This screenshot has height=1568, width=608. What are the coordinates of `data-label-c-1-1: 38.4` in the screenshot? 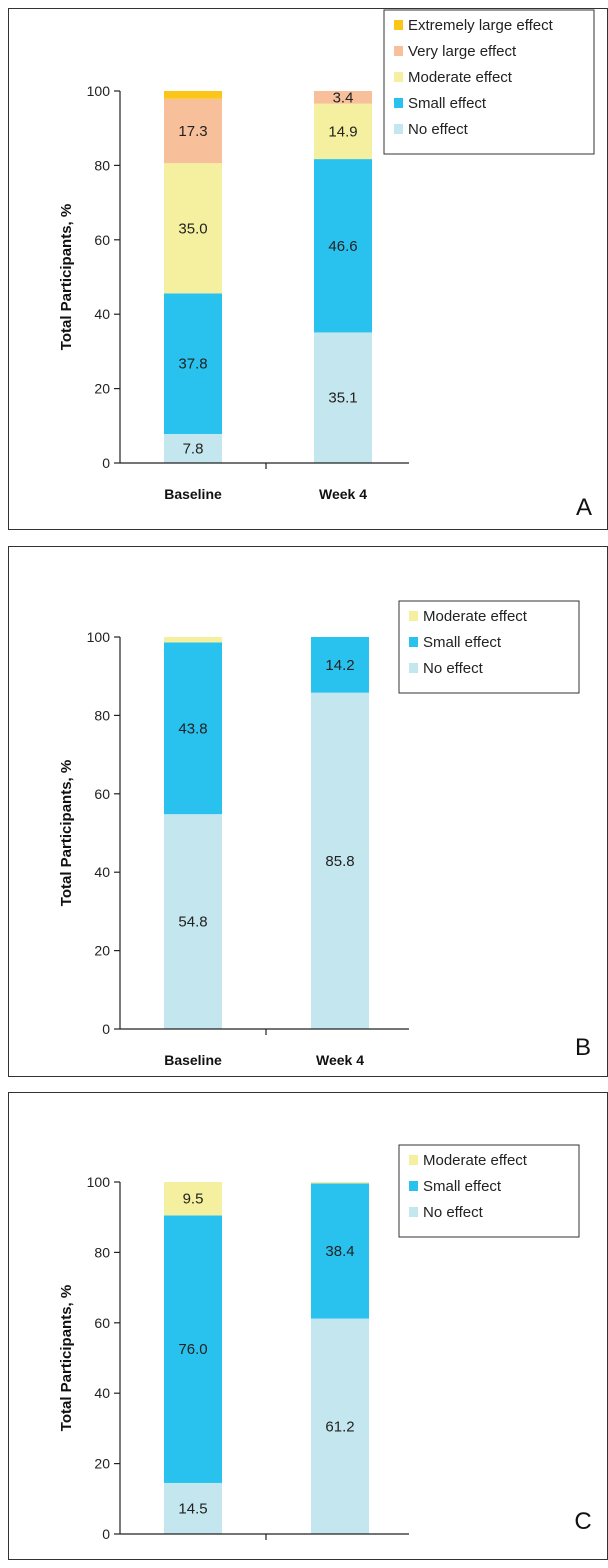 It's located at (339, 1251).